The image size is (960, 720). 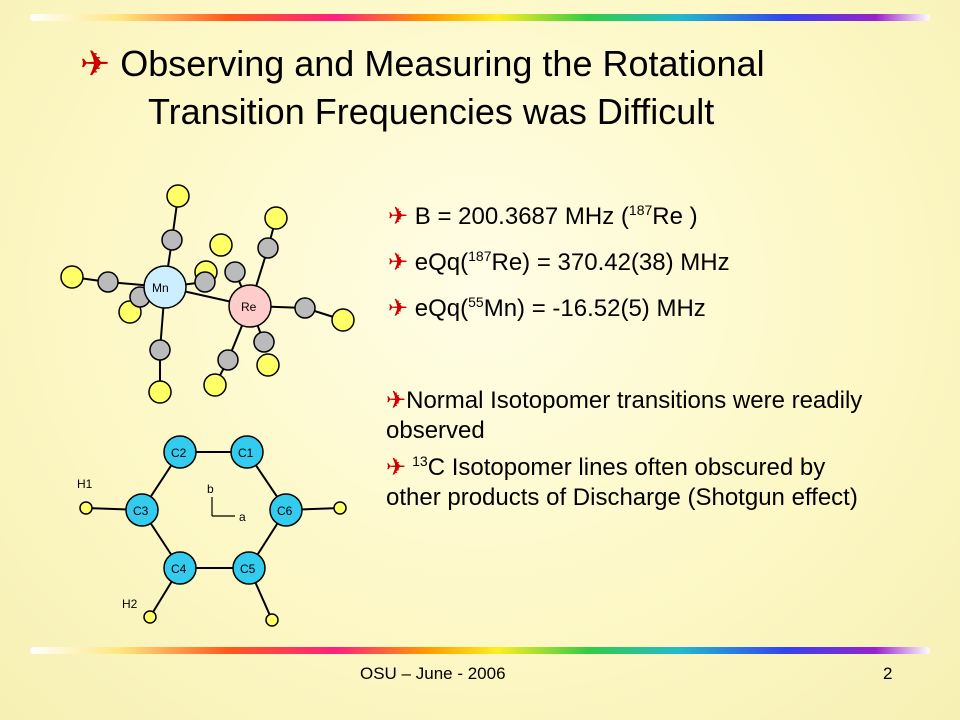 What do you see at coordinates (160, 288) in the screenshot?
I see `atom-label-mn: Mn` at bounding box center [160, 288].